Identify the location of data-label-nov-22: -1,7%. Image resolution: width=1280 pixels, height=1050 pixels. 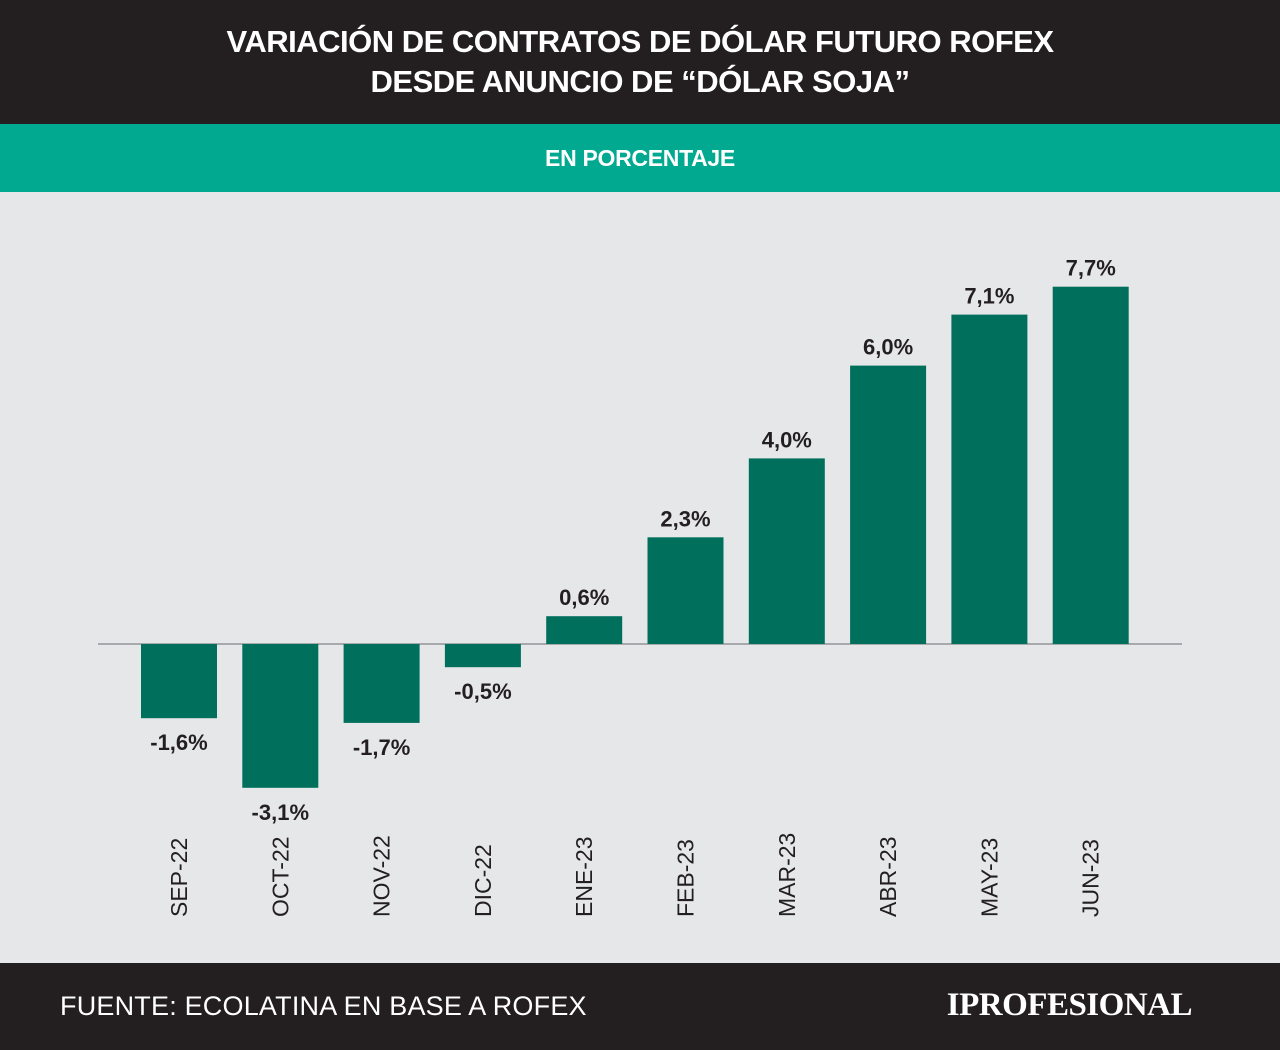
(381, 747).